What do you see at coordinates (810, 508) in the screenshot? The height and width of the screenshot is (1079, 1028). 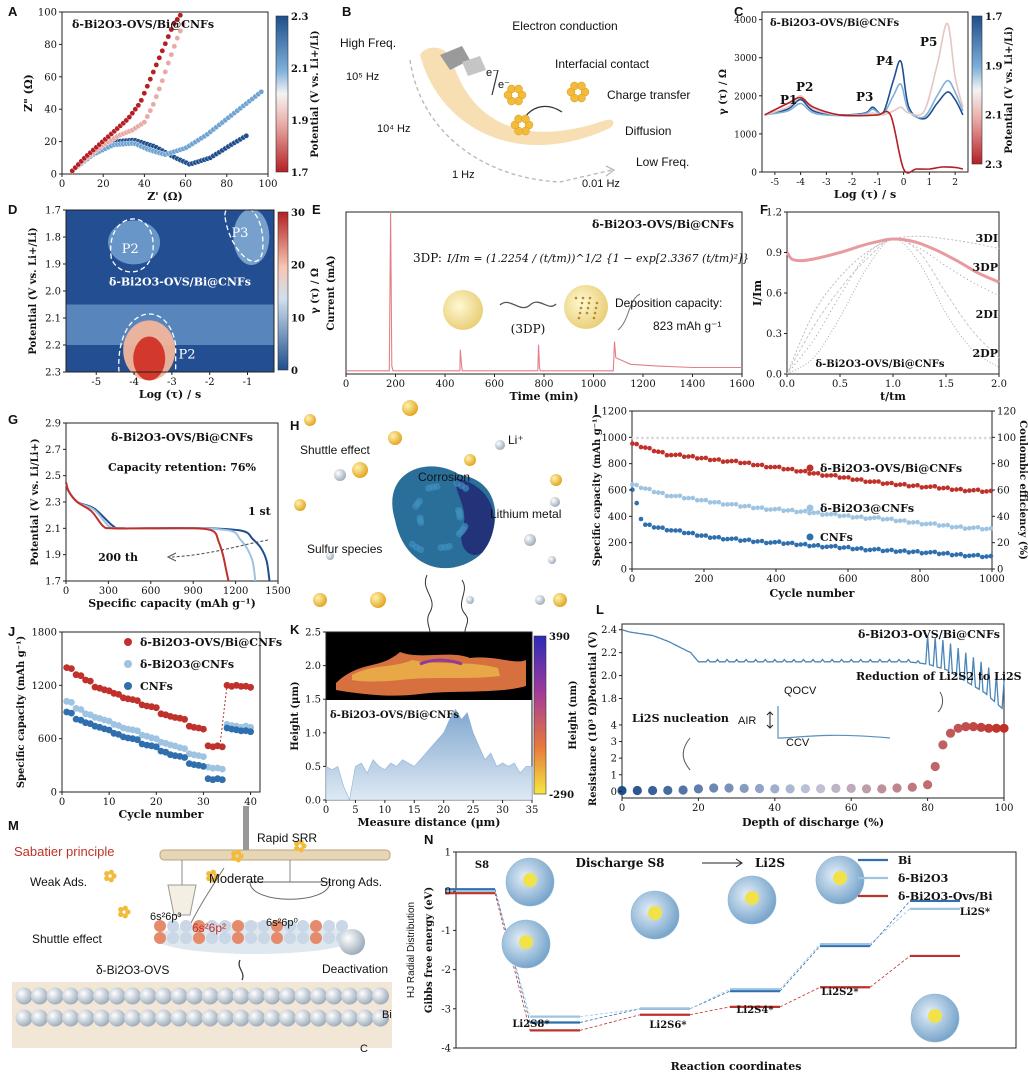 I see `panel-i-legend-marker` at bounding box center [810, 508].